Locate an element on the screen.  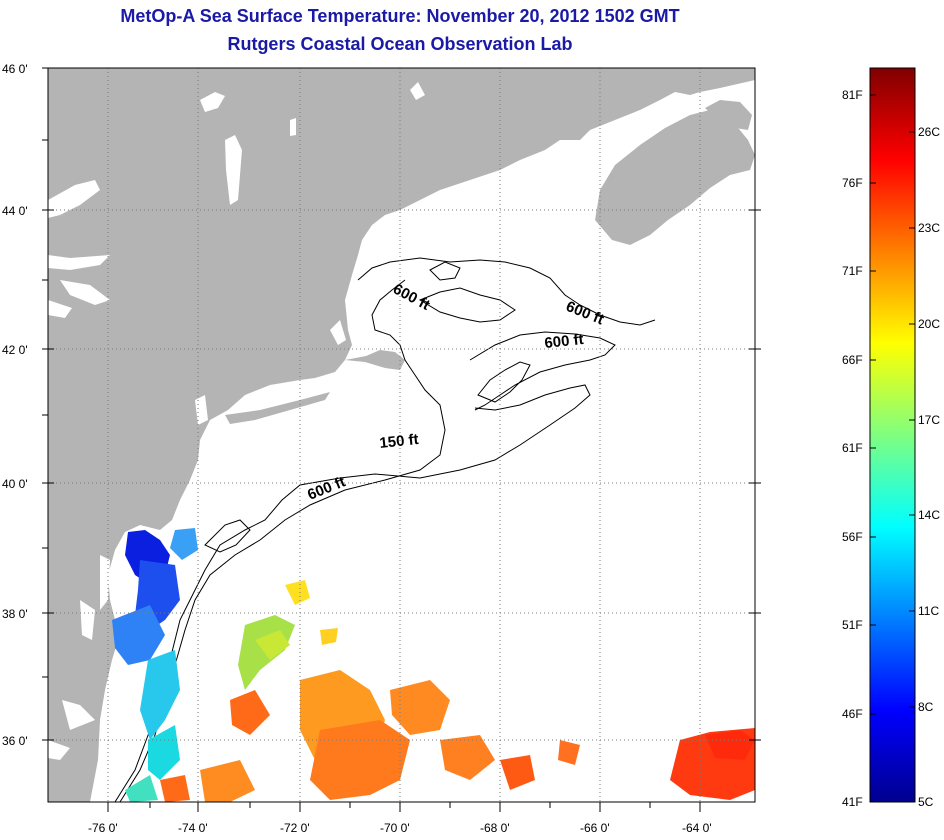
colorbar-c-label: 8C is located at coordinates (926, 707).